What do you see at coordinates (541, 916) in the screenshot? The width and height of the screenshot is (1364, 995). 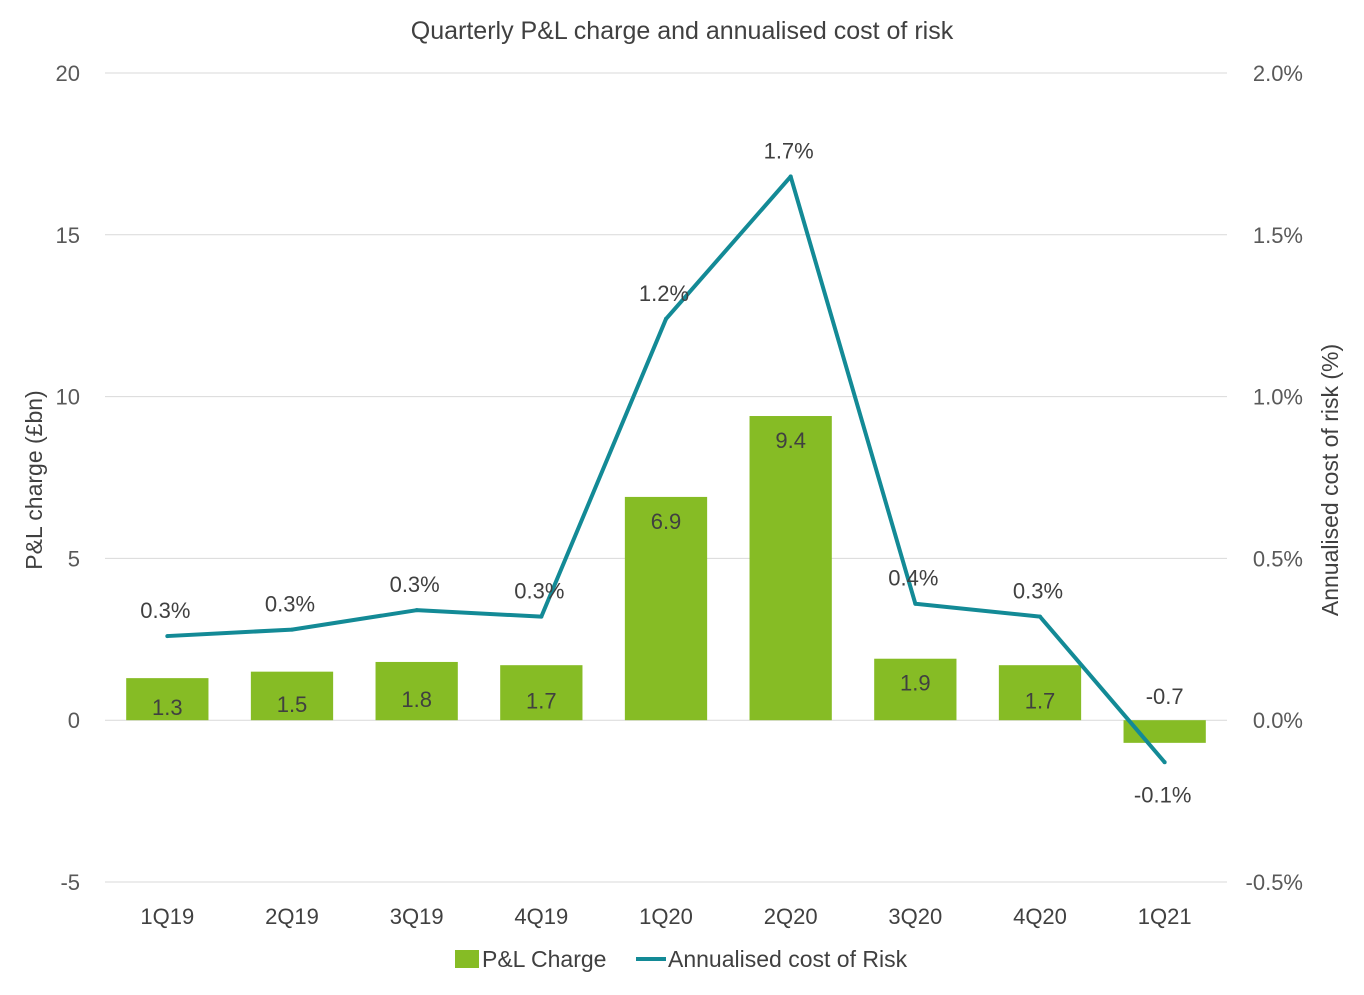 I see `x-tick-label: 4Q19` at bounding box center [541, 916].